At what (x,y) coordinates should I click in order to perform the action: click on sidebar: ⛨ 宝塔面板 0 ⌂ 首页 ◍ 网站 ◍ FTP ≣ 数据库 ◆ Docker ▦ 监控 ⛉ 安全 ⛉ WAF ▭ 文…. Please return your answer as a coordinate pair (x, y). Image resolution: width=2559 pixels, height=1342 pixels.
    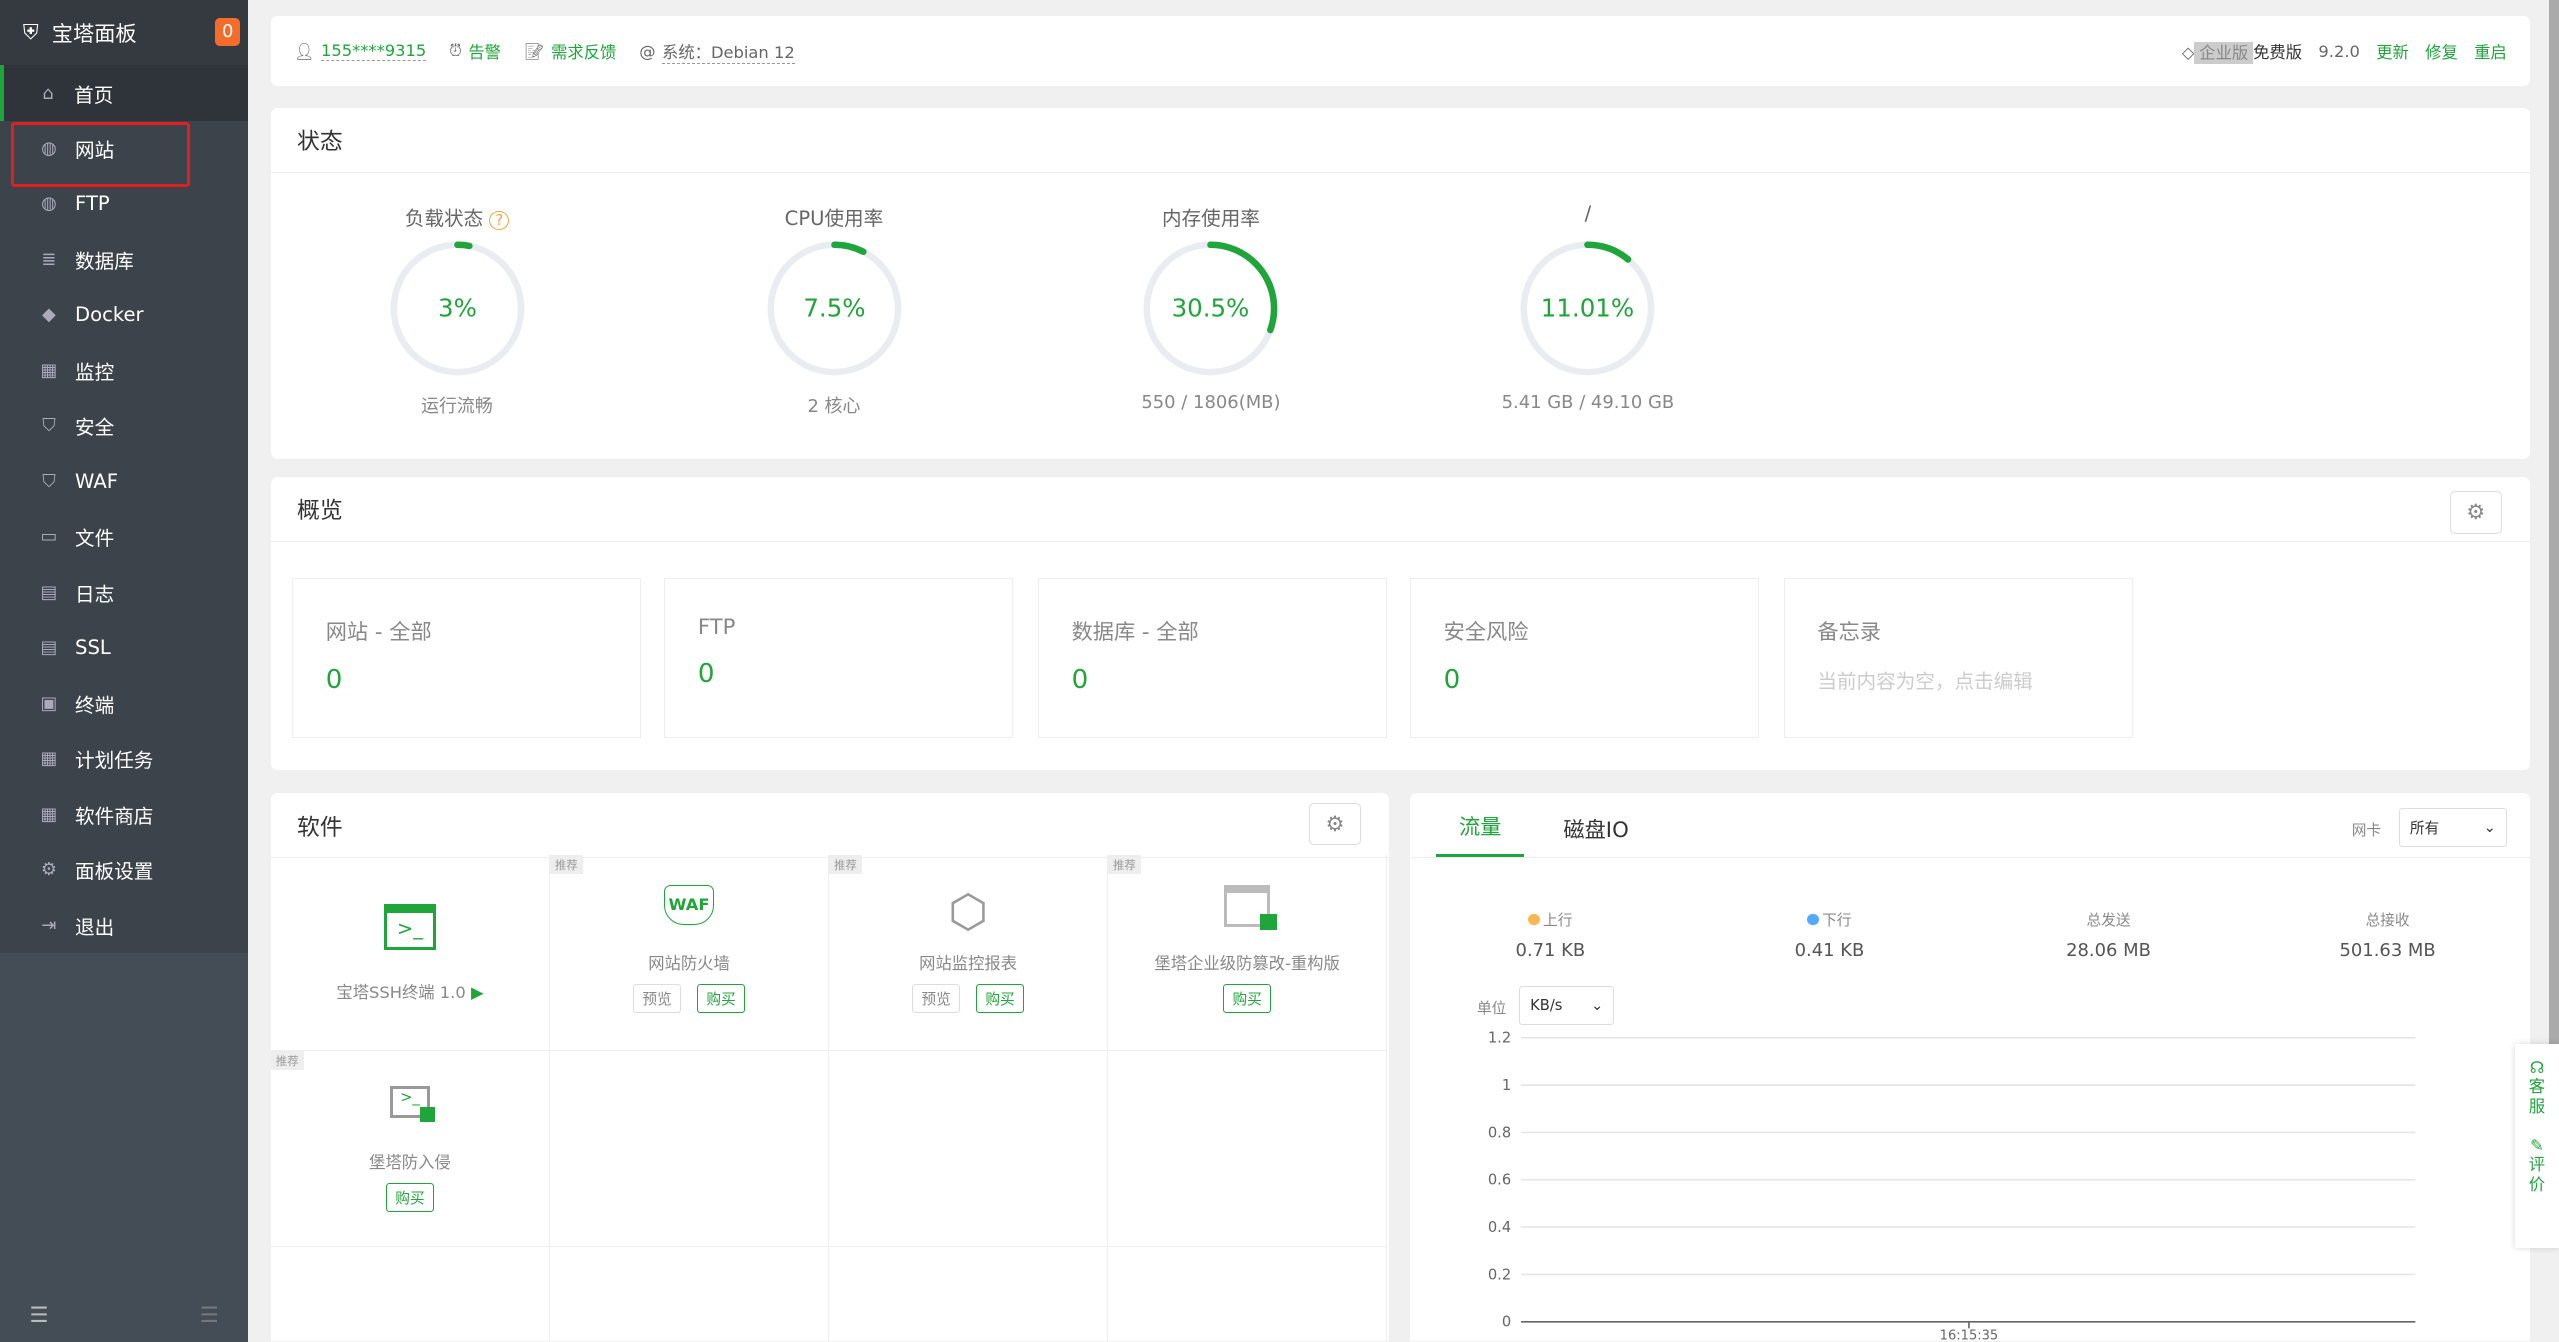
    Looking at the image, I should click on (124, 671).